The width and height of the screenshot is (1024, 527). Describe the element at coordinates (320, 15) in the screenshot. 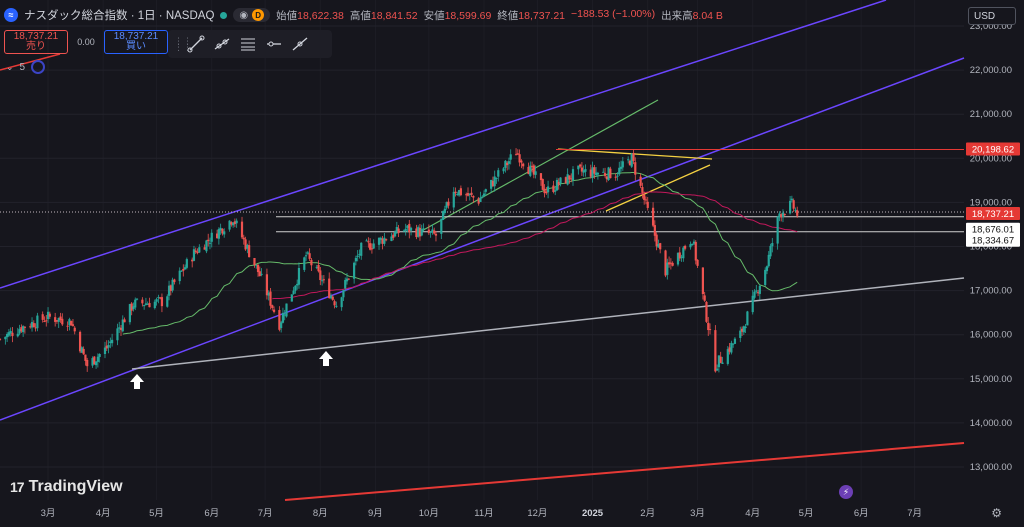

I see `ohlc-value: 18,622.38` at that location.